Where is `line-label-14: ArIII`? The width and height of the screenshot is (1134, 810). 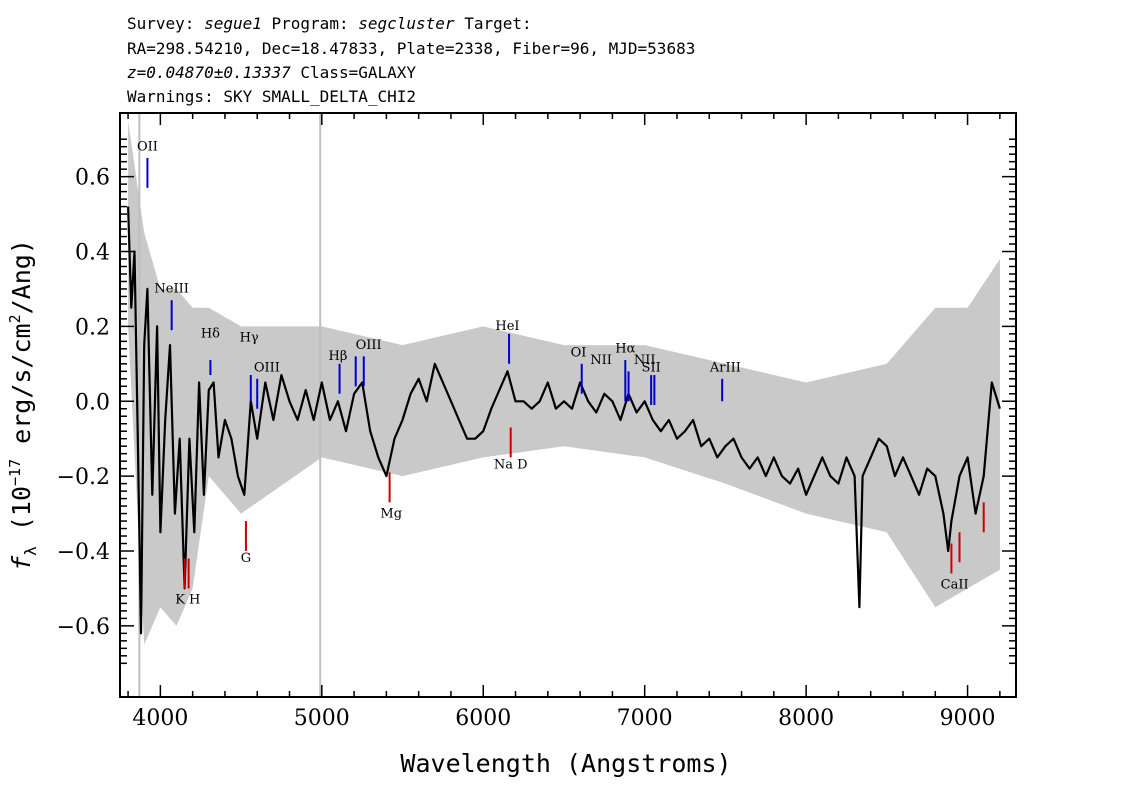
line-label-14: ArIII is located at coordinates (725, 367).